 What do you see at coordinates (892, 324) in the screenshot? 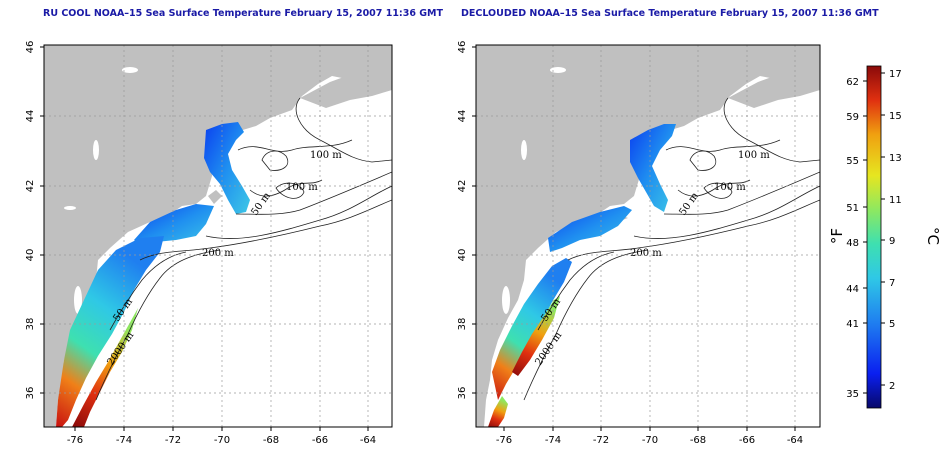
I see `celsius-tick: 5` at bounding box center [892, 324].